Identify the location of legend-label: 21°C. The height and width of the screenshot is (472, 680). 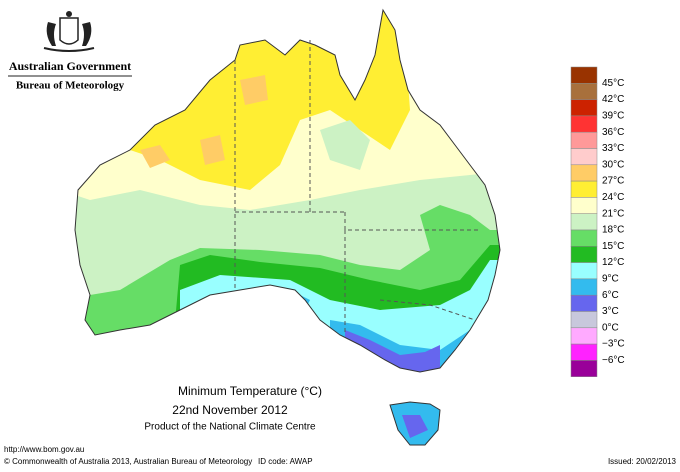
(613, 213).